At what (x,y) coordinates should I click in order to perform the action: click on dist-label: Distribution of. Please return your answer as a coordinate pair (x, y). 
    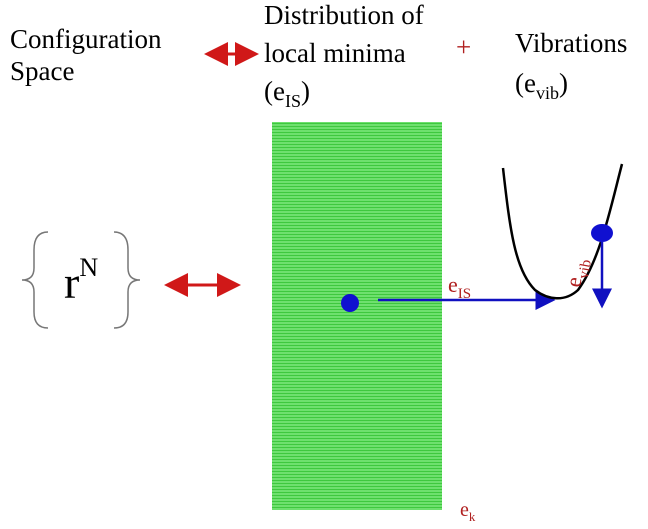
    Looking at the image, I should click on (344, 15).